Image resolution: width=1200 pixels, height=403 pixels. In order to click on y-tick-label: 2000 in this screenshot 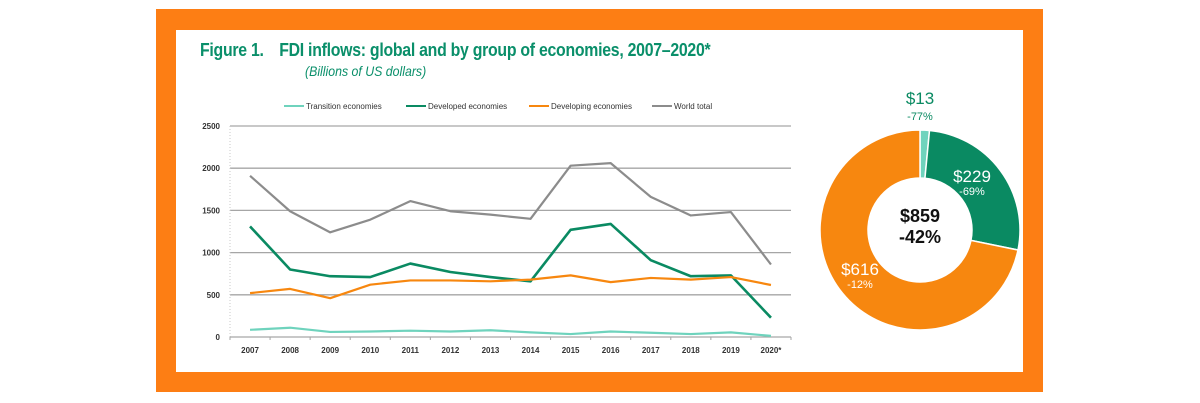, I will do `click(211, 168)`.